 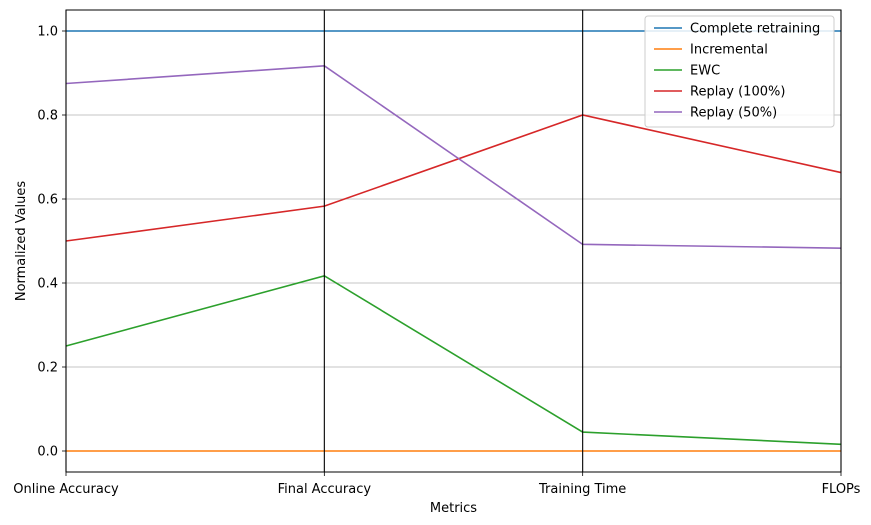 I want to click on x-tick-label: FLOPs, so click(x=841, y=489).